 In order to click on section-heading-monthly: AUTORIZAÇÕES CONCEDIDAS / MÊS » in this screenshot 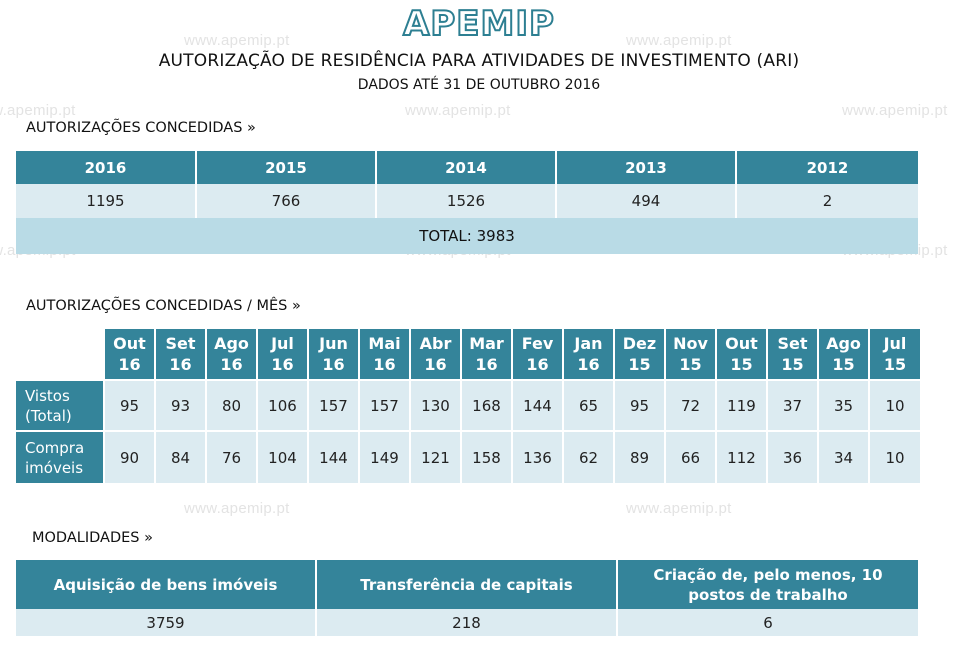, I will do `click(163, 306)`.